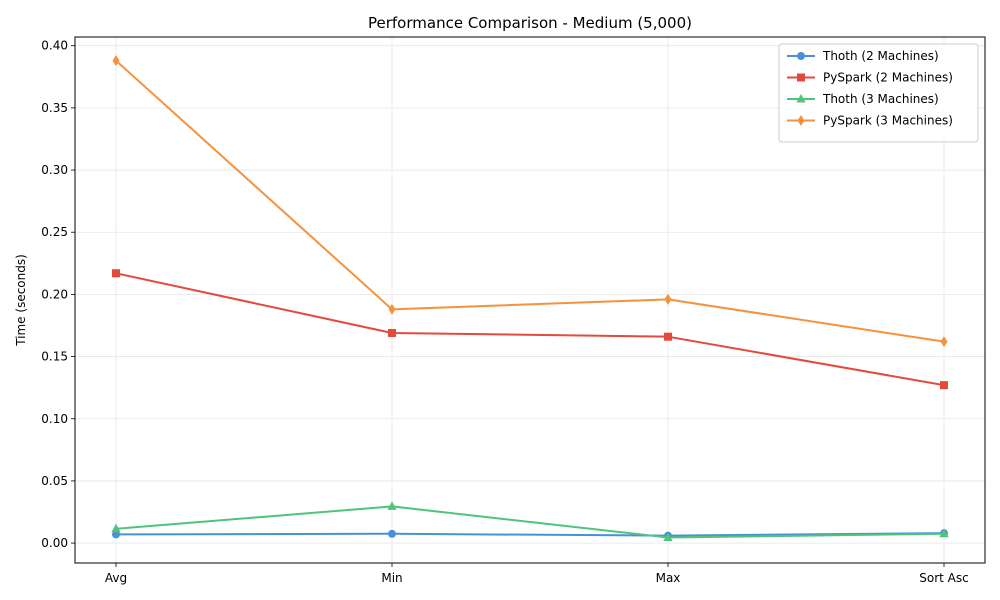  I want to click on x-tick-label: Min, so click(391, 578).